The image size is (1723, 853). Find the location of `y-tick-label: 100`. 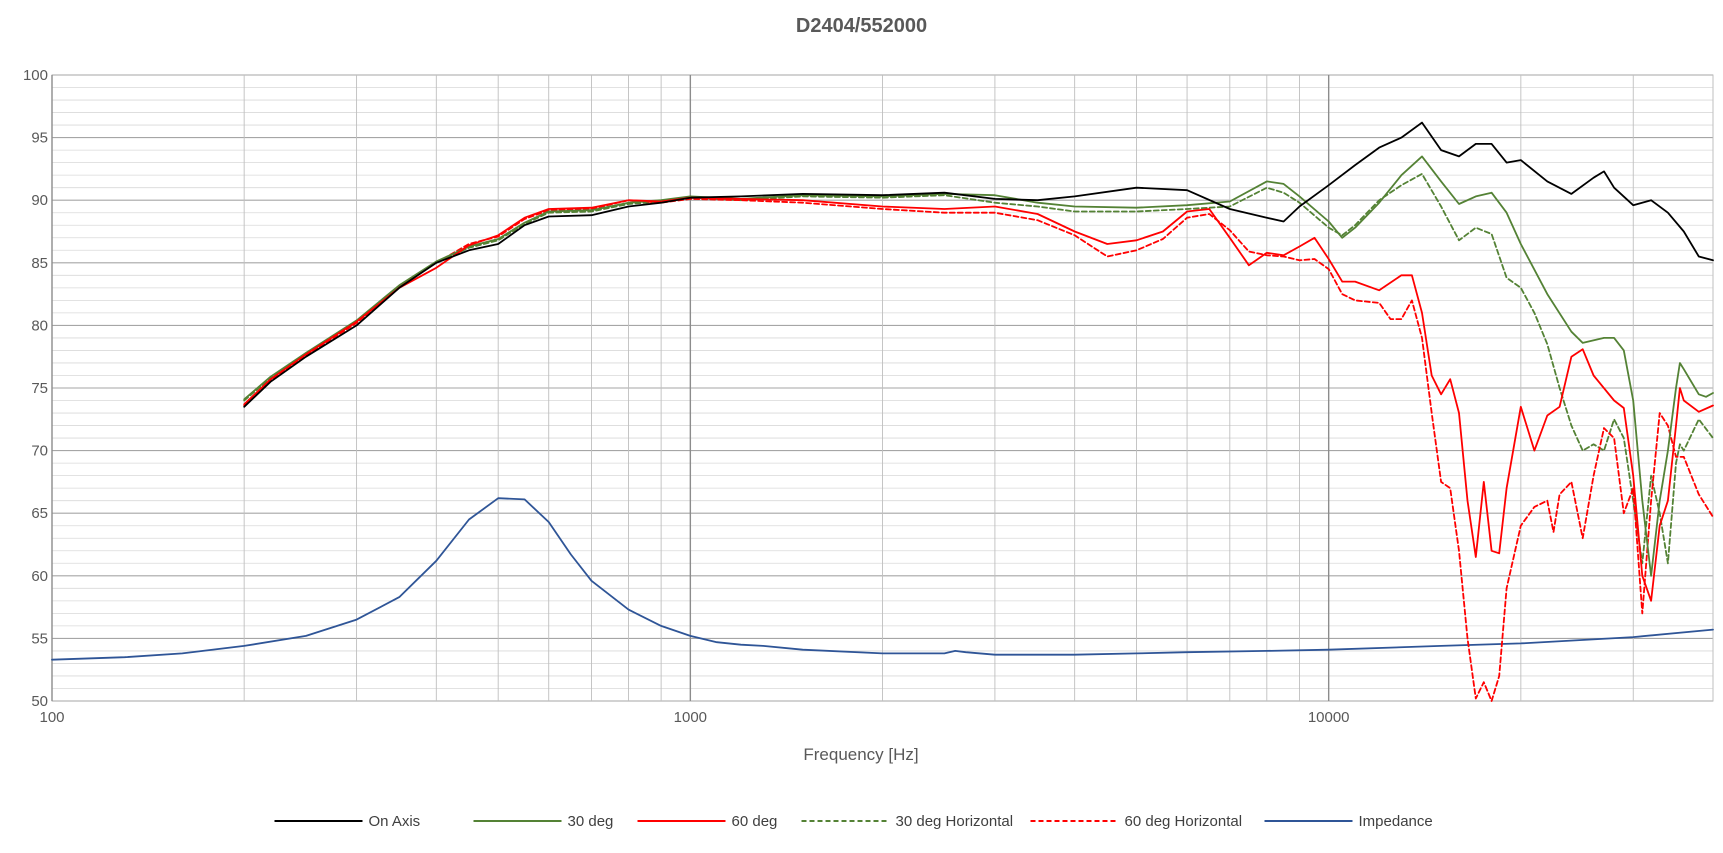

y-tick-label: 100 is located at coordinates (35, 75).